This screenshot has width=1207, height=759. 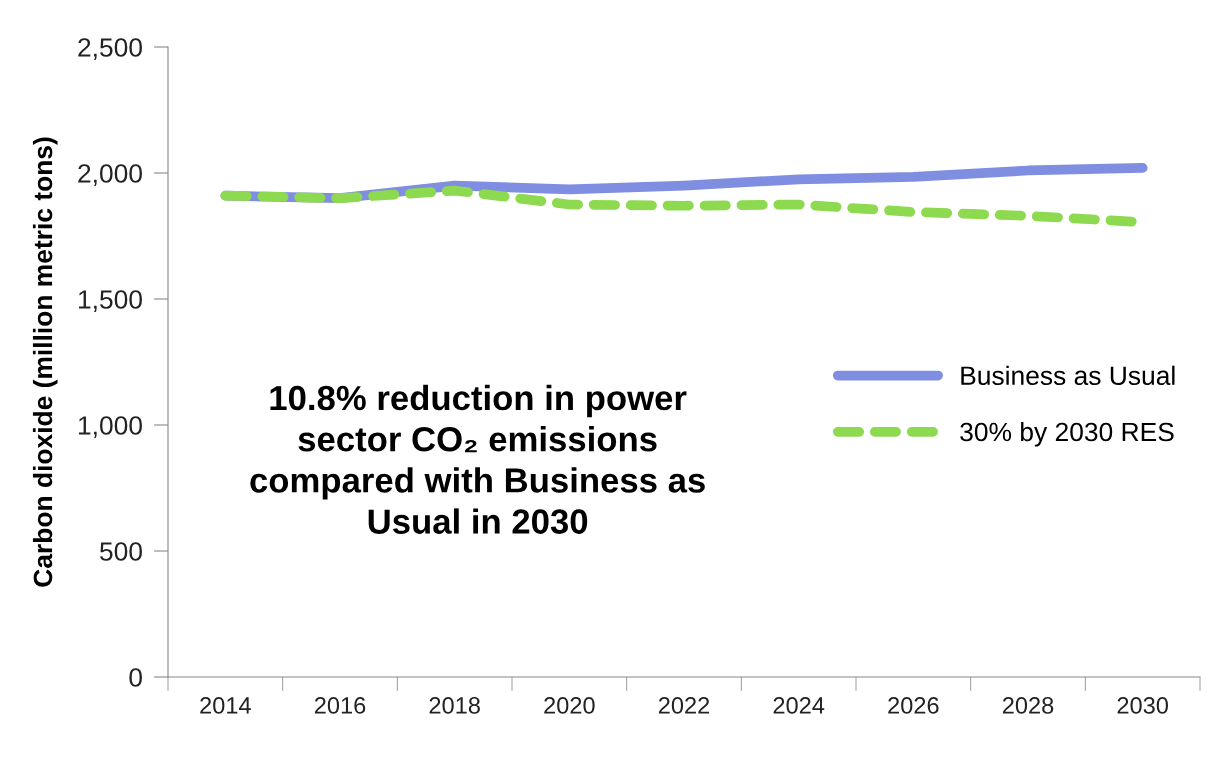 I want to click on x-tick-label: 2016, so click(x=340, y=705).